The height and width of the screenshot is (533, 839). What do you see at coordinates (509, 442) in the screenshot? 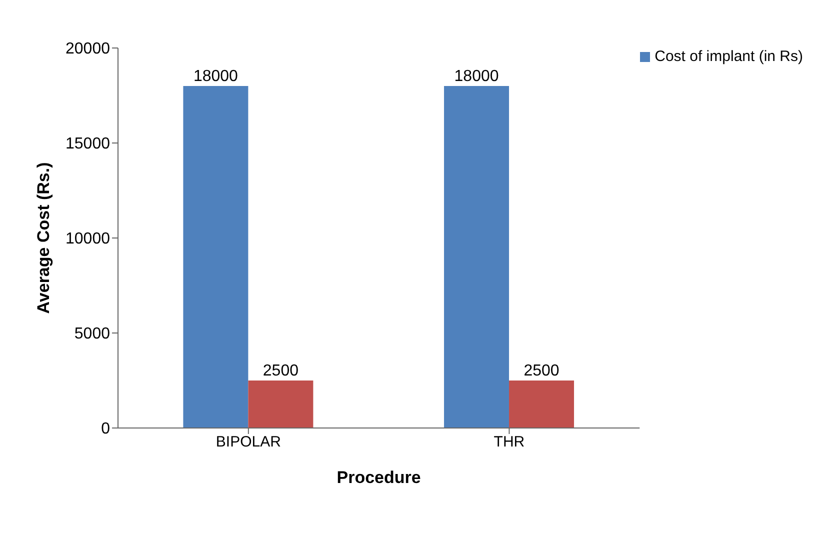
I see `x-tick-label: THR` at bounding box center [509, 442].